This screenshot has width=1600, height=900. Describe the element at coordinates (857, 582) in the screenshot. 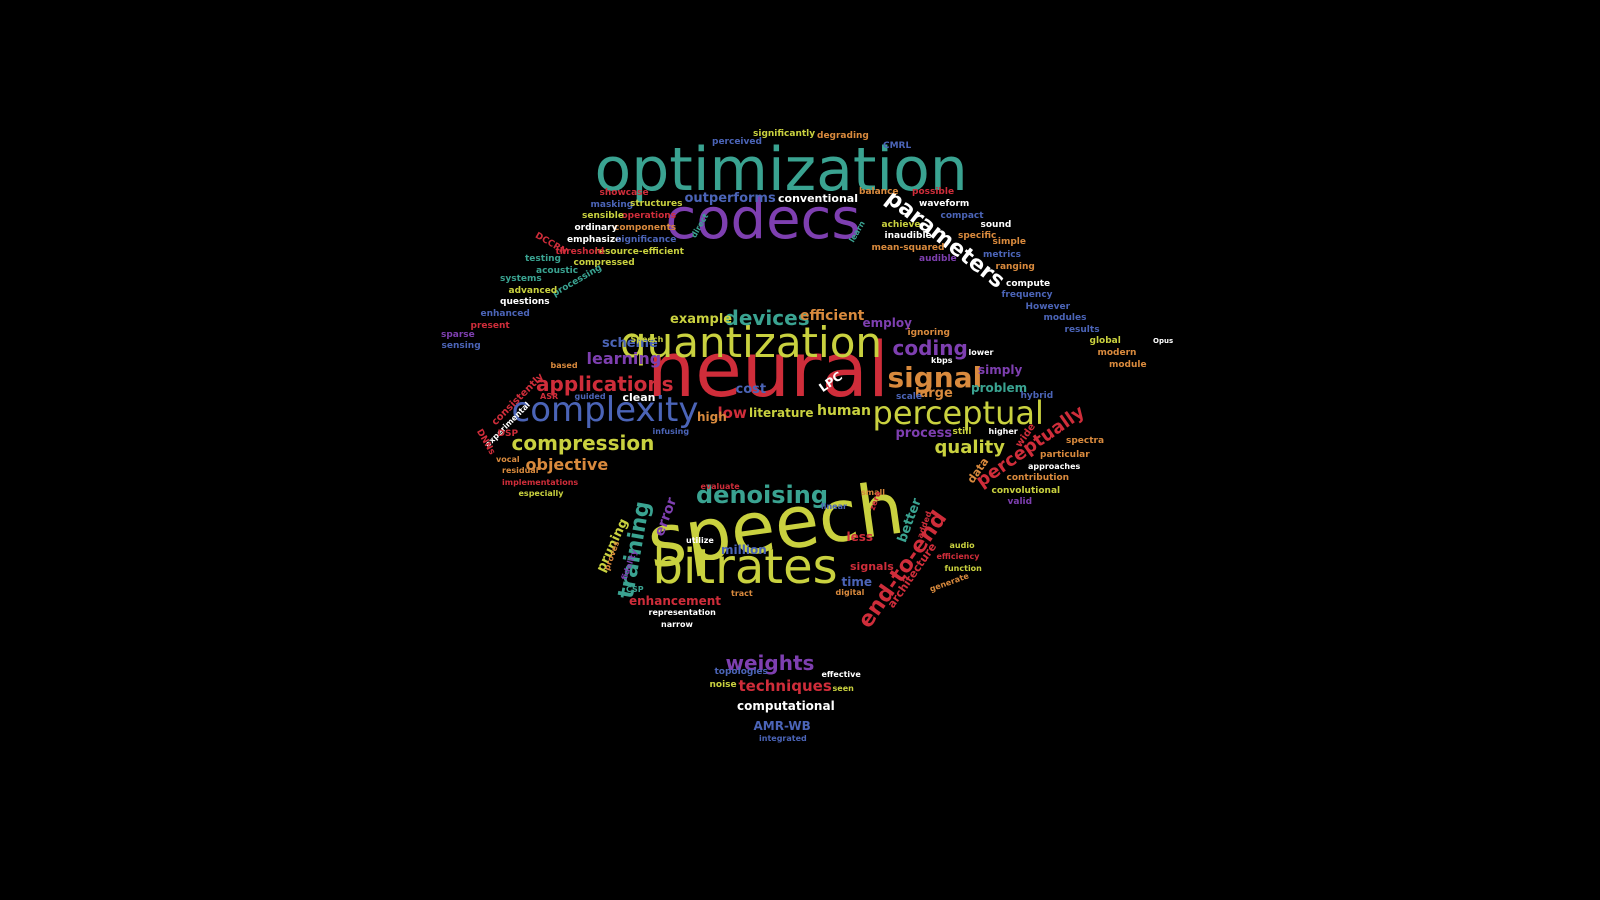

I see `word-cloud-word: time` at that location.